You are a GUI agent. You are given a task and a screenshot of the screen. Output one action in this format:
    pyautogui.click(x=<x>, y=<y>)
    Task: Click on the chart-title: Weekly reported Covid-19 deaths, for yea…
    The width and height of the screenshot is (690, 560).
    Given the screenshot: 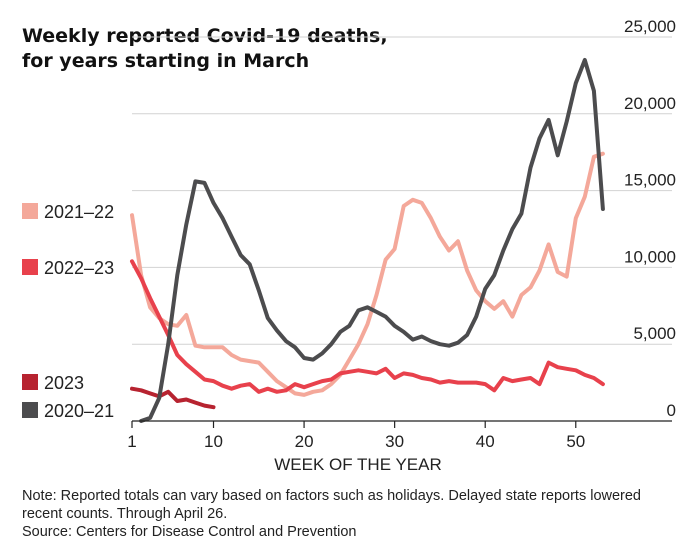 What is the action you would take?
    pyautogui.click(x=205, y=49)
    